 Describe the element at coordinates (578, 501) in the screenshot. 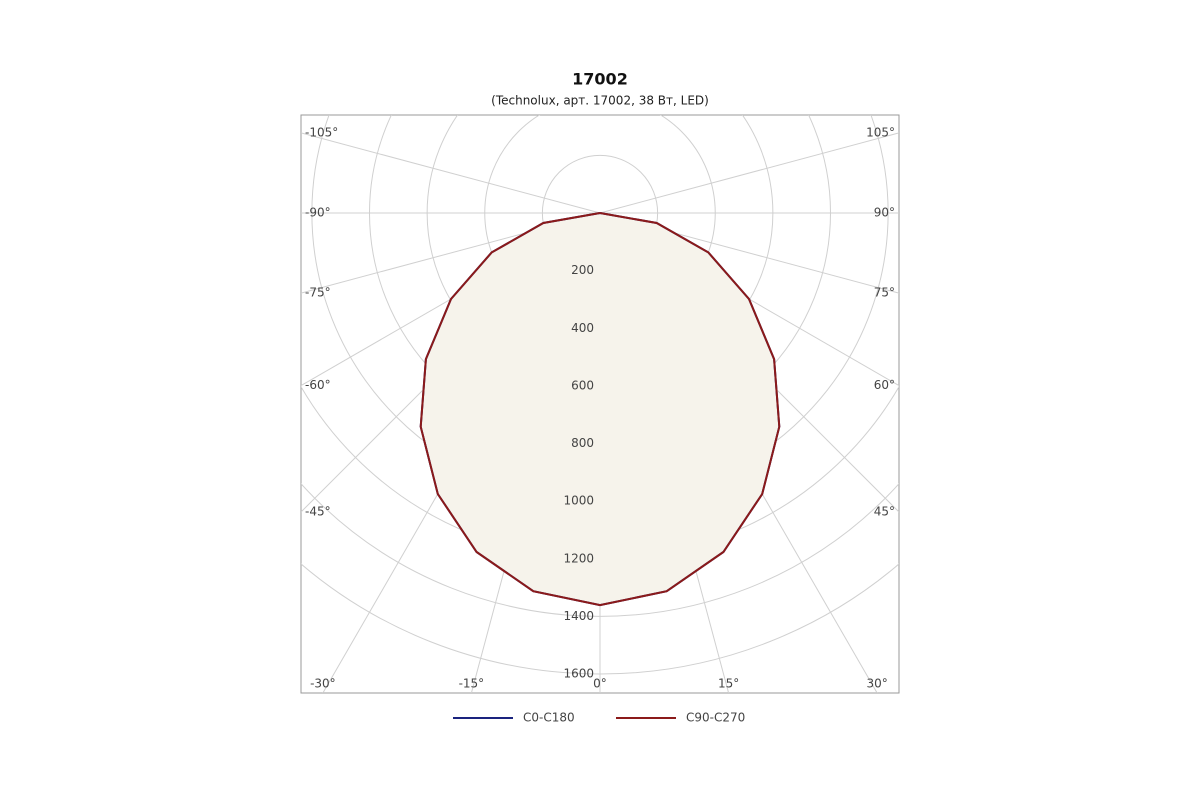

I see `r-tick-label: 1000` at that location.